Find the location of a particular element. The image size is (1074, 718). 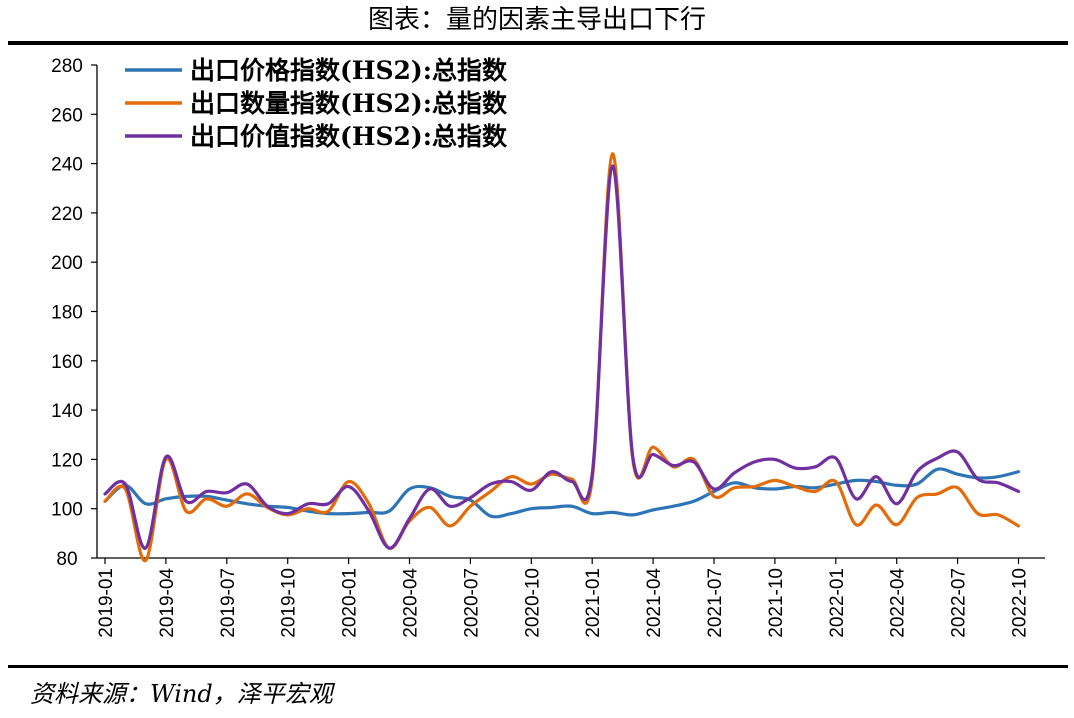

x-tick-label: 2019-01 is located at coordinates (106, 603).